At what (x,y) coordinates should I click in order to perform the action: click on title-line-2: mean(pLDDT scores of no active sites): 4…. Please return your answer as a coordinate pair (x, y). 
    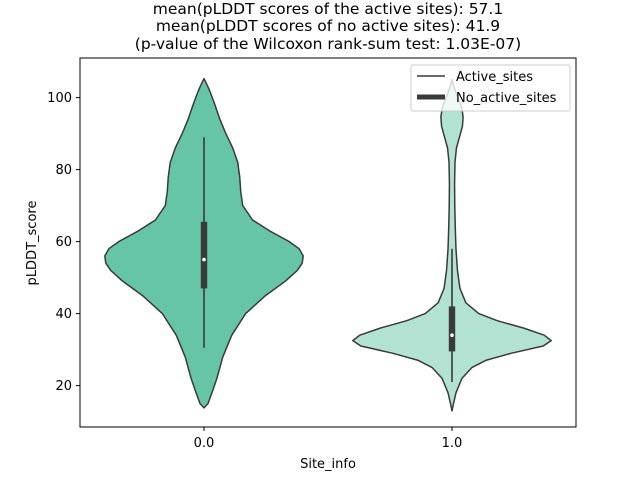
    Looking at the image, I should click on (328, 26).